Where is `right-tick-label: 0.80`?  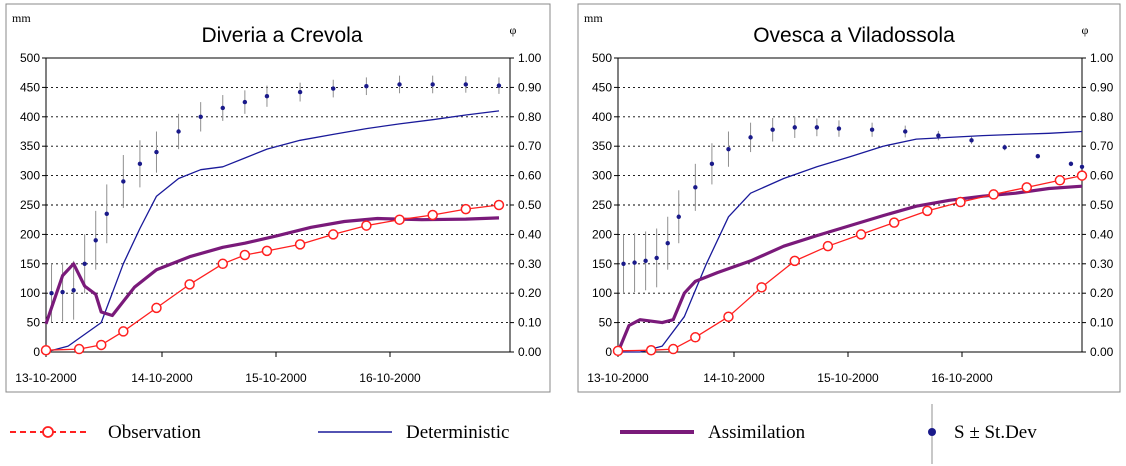
right-tick-label: 0.80 is located at coordinates (1102, 117).